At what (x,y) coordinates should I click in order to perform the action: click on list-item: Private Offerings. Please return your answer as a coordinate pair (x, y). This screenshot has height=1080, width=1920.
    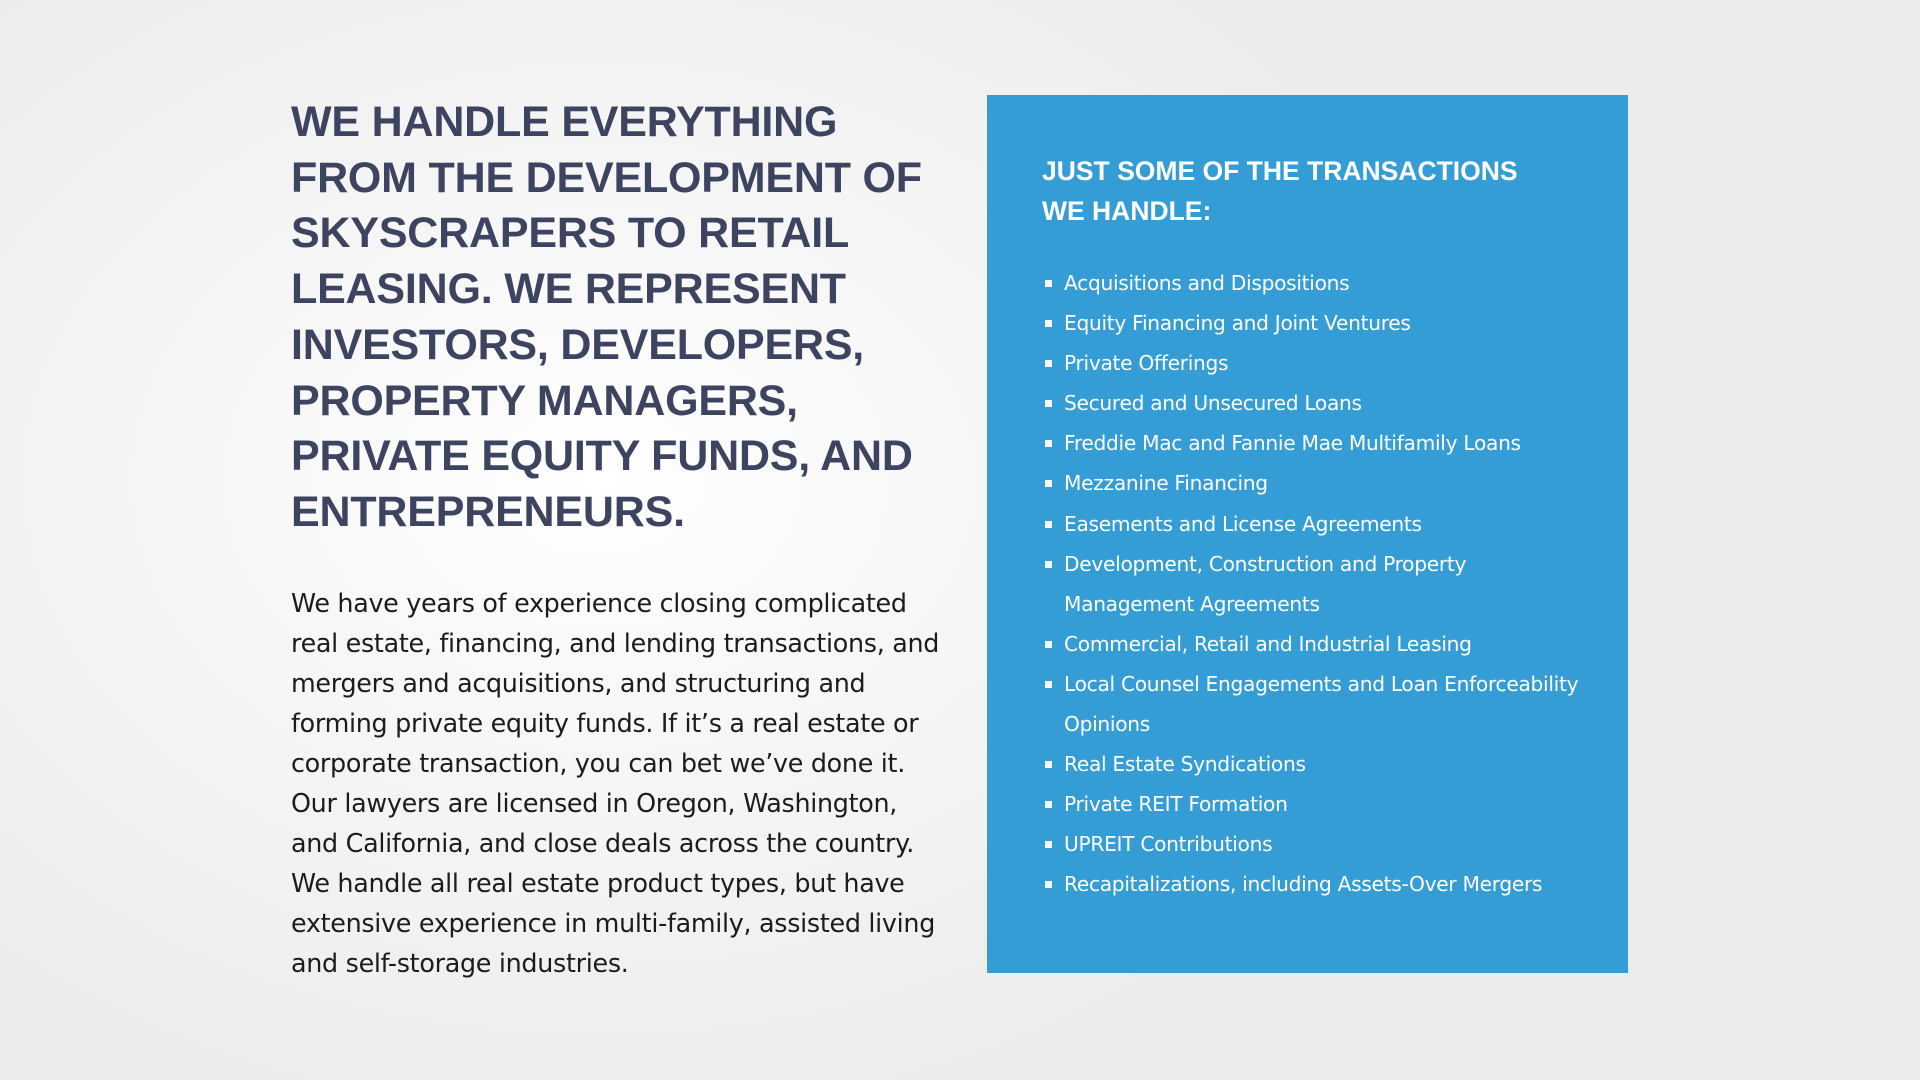
    Looking at the image, I should click on (1313, 363).